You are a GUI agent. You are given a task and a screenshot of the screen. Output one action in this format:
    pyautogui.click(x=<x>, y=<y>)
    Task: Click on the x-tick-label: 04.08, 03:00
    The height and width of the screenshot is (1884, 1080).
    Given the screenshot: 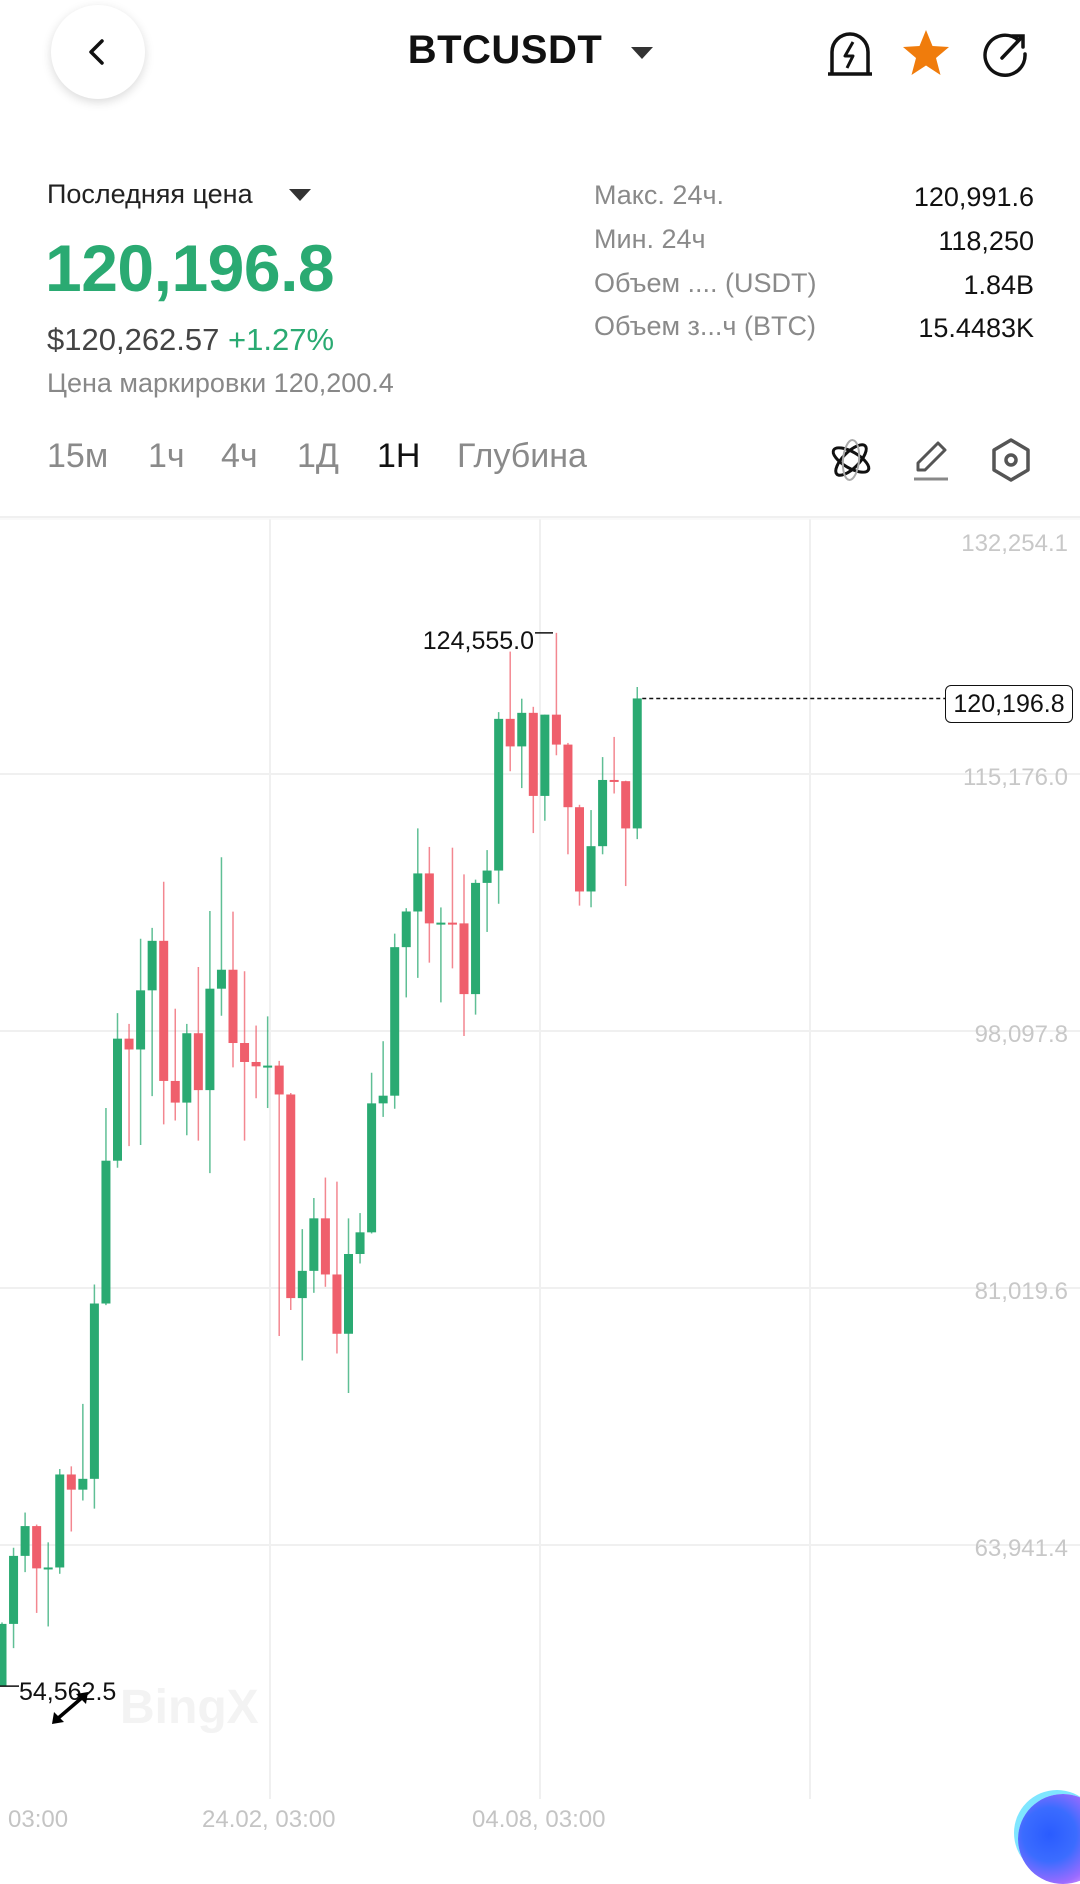 What is the action you would take?
    pyautogui.click(x=539, y=1819)
    